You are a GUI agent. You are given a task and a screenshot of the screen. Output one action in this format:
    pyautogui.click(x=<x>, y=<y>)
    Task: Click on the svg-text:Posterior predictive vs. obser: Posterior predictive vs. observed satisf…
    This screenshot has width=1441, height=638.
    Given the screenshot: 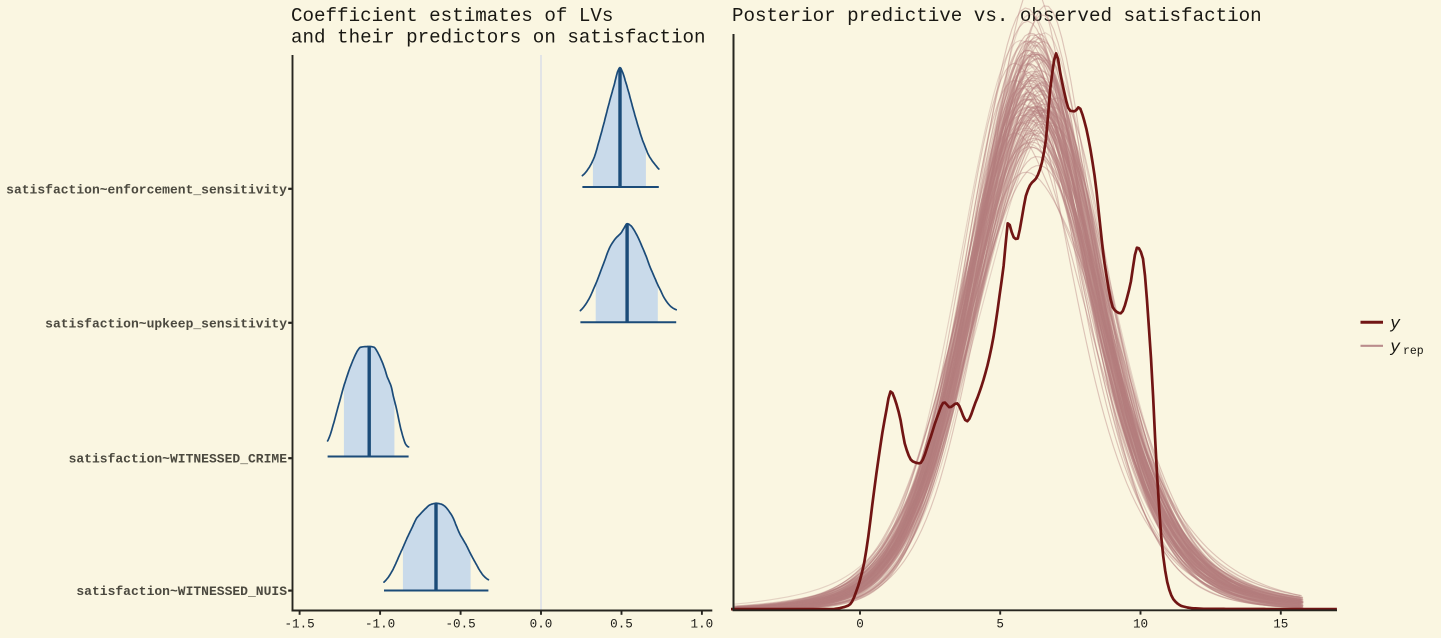 What is the action you would take?
    pyautogui.click(x=997, y=16)
    